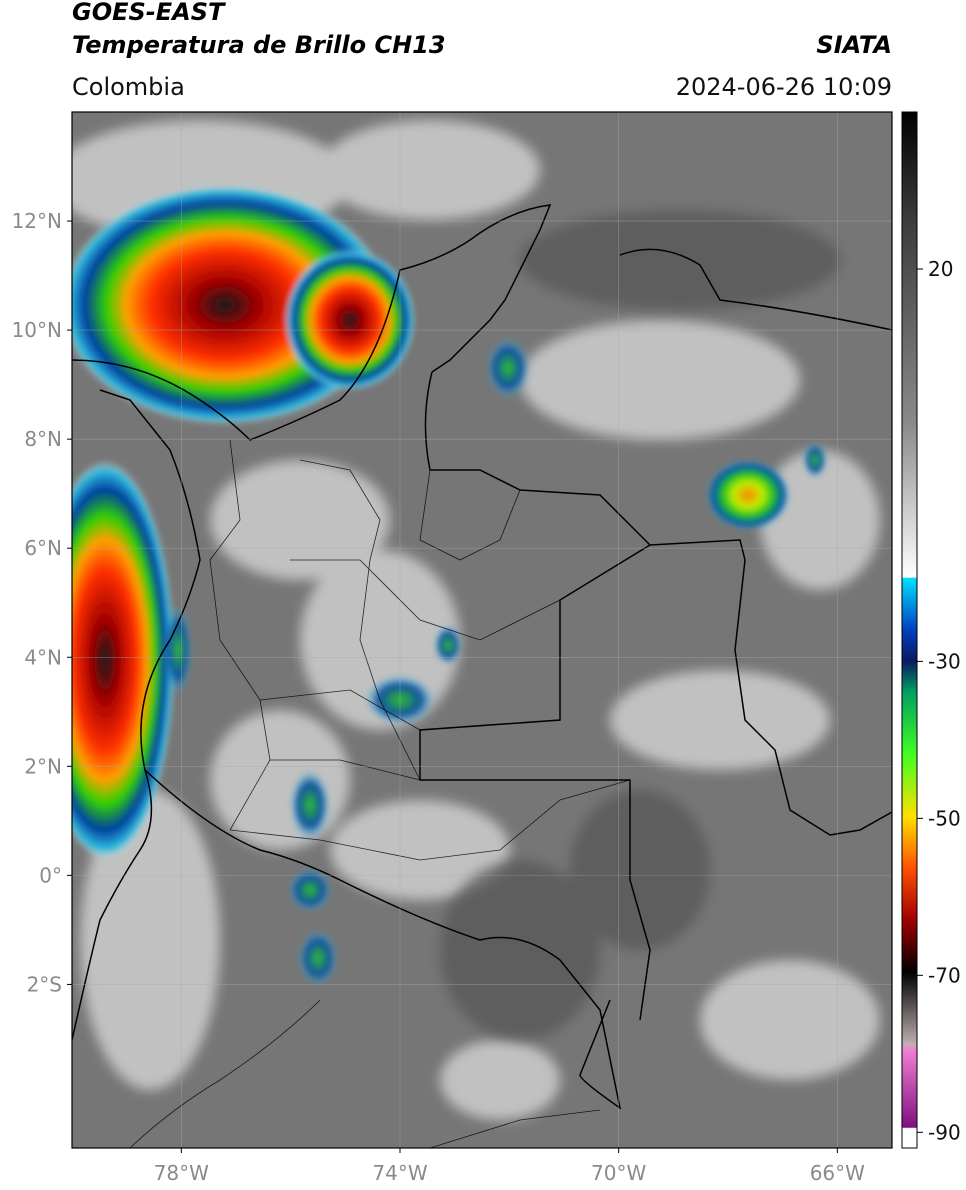 This screenshot has height=1190, width=966. What do you see at coordinates (940, 269) in the screenshot?
I see `colorbar-tick-label: 20` at bounding box center [940, 269].